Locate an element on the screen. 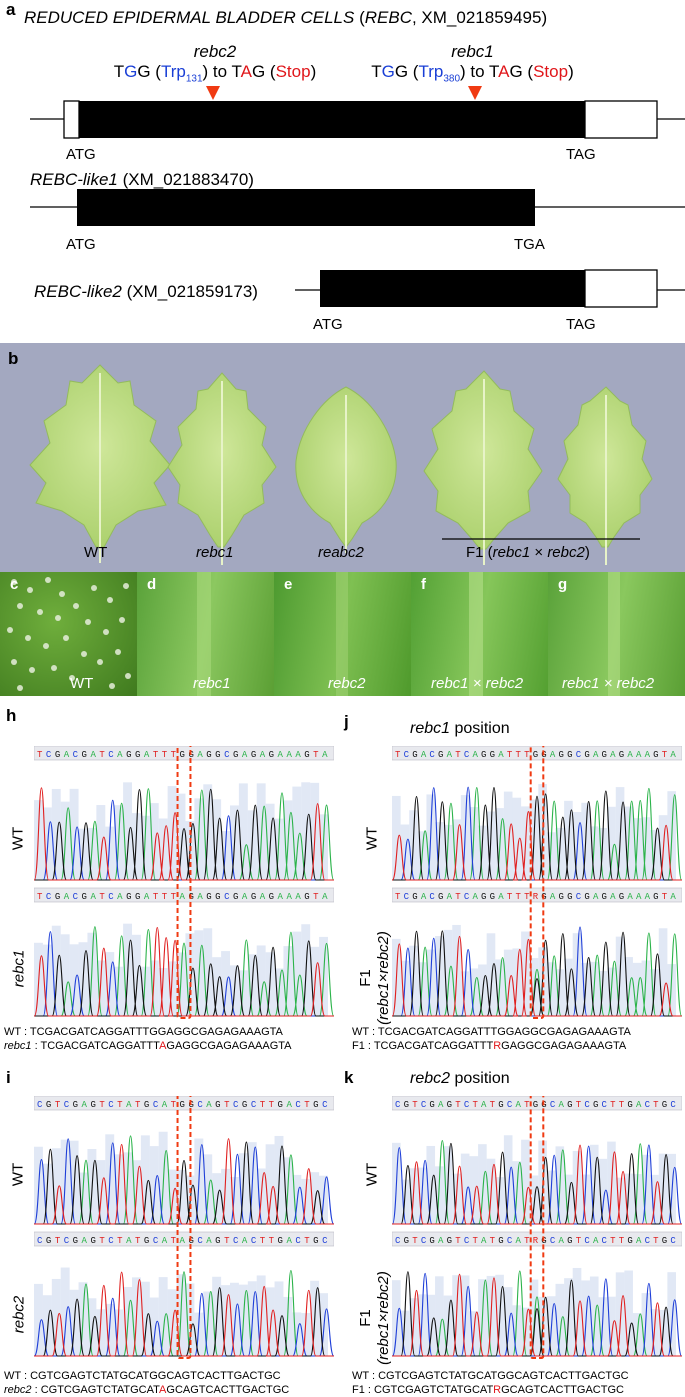 This screenshot has height=1397, width=685. leaves-illustration is located at coordinates (341, 464).